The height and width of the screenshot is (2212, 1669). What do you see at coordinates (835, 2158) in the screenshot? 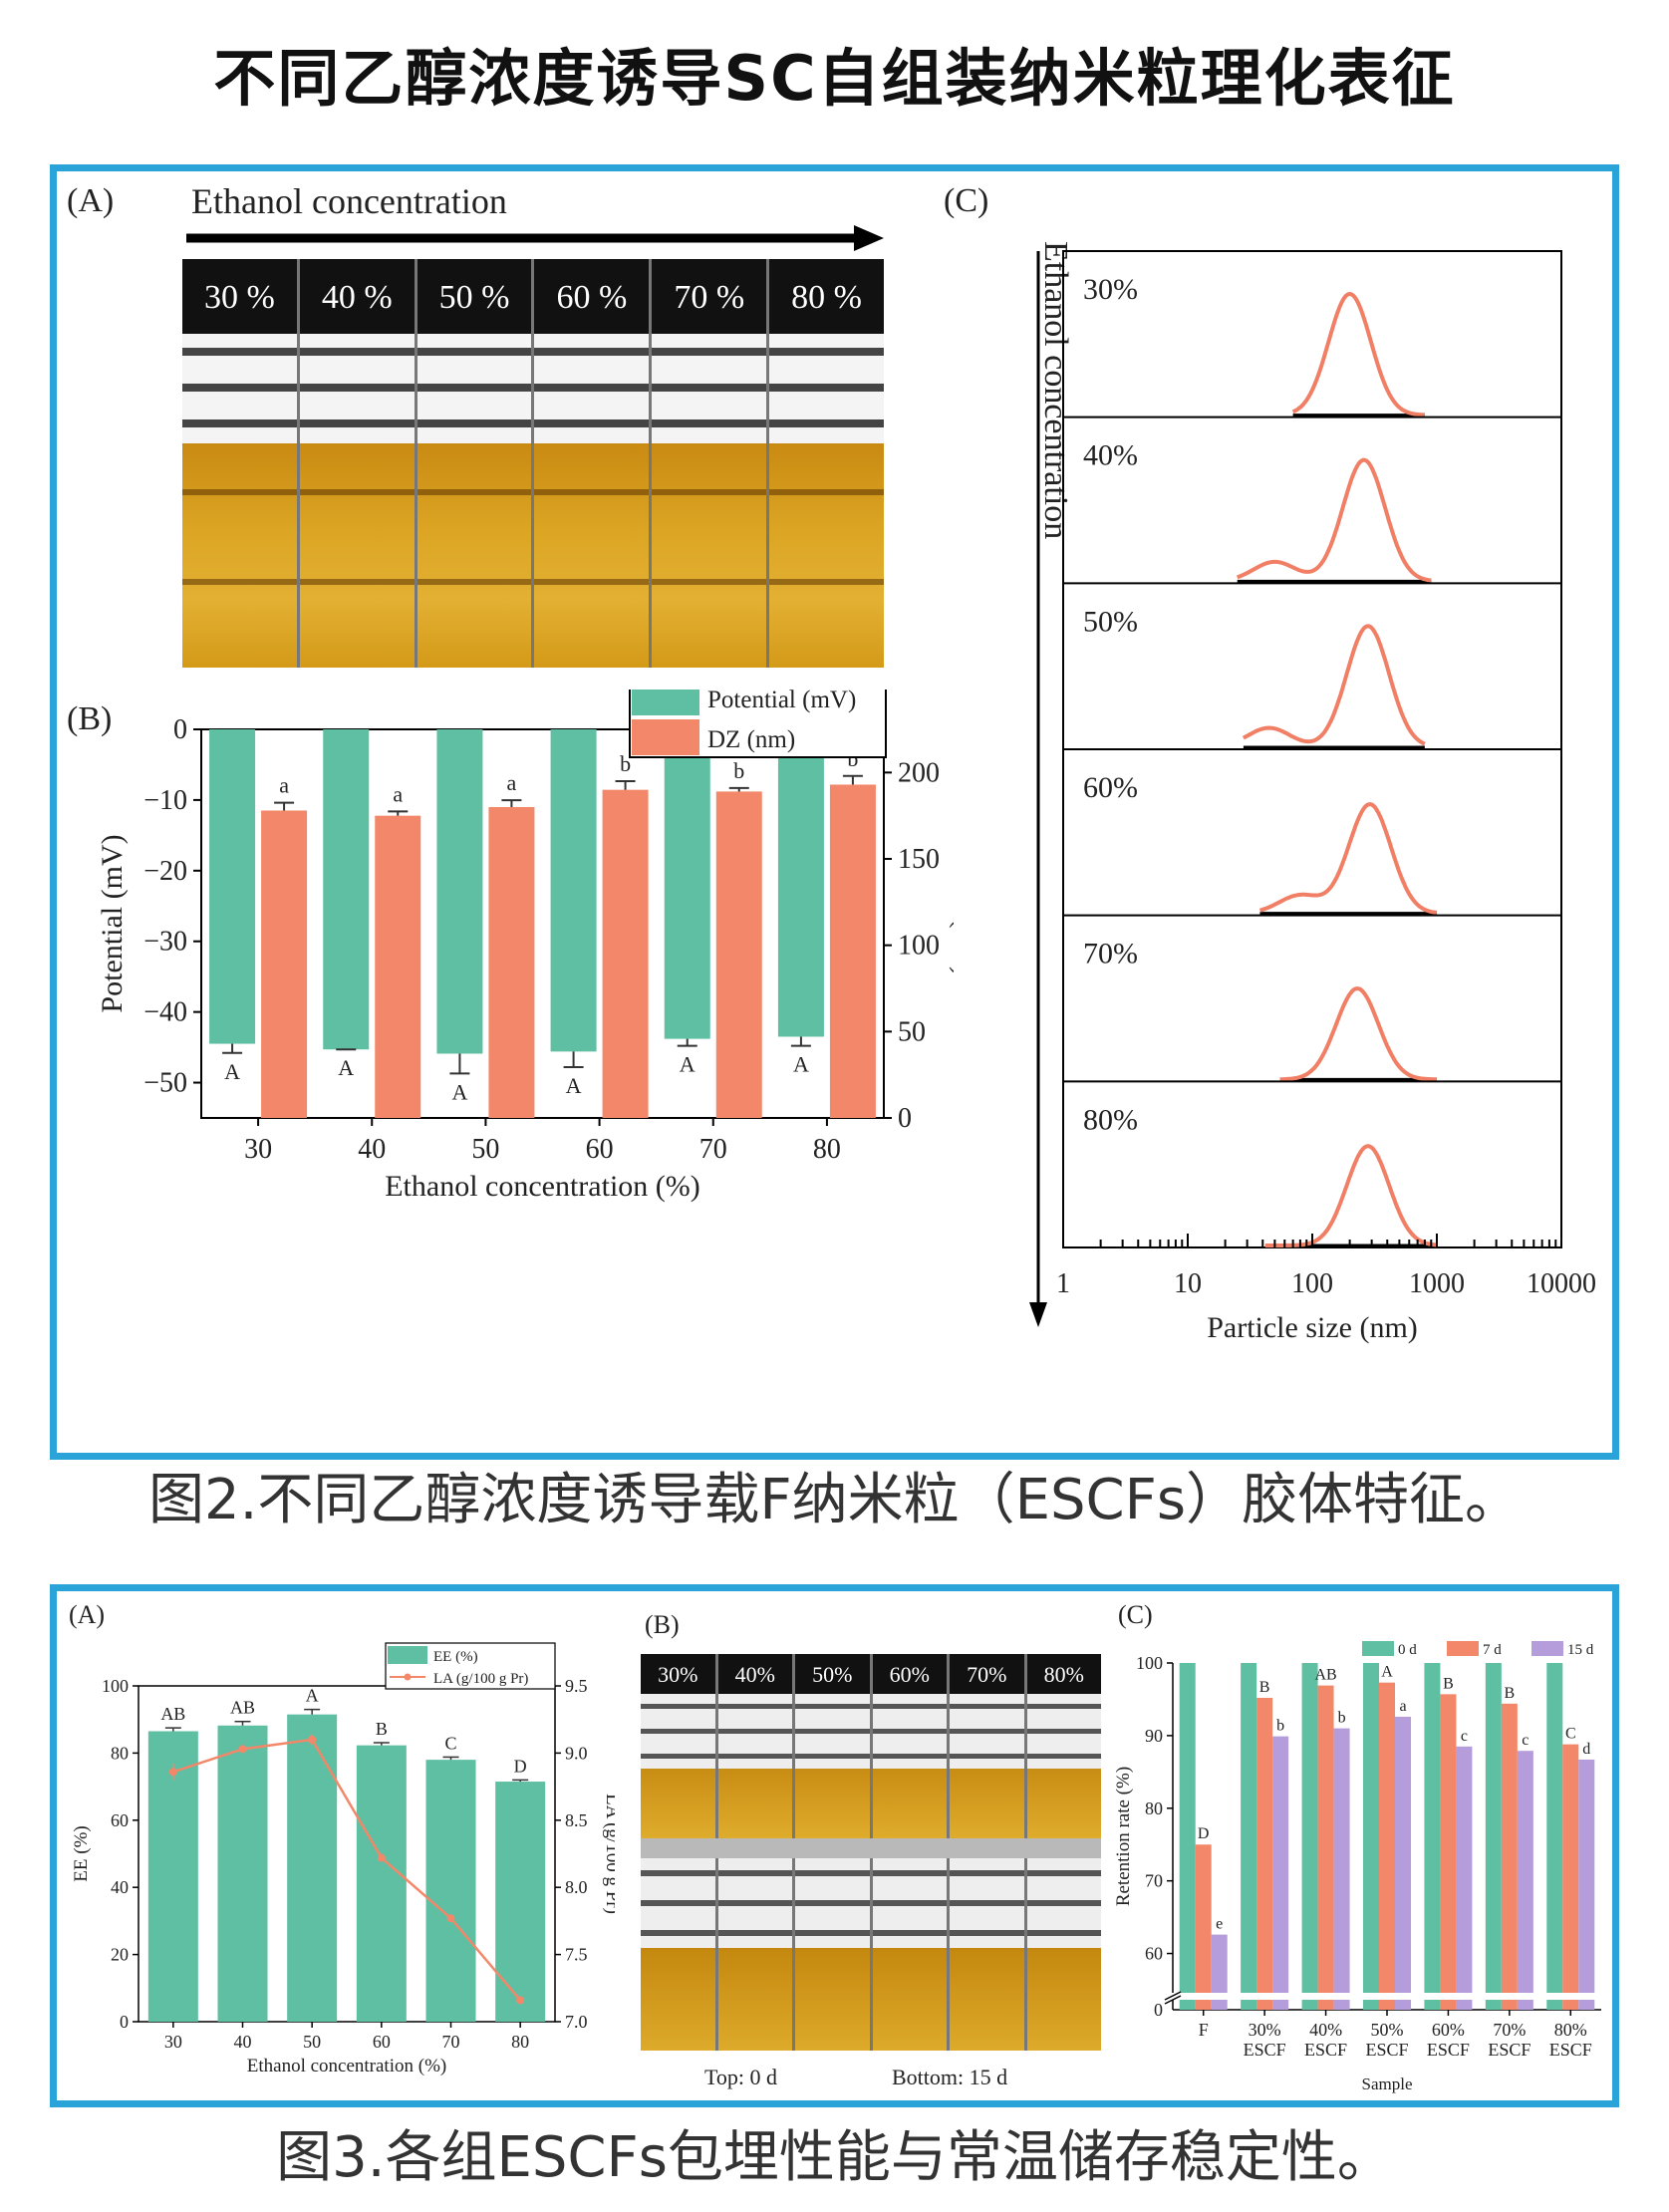
I see `figure-3-caption: 图3.各组ESCFs包埋性能与常温储存稳定性。` at bounding box center [835, 2158].